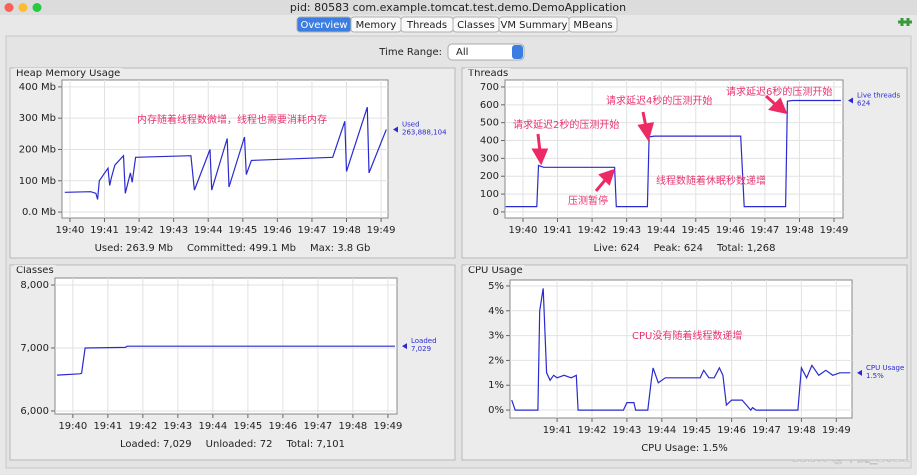  Describe the element at coordinates (421, 349) in the screenshot. I see `legend-value: 7,029` at that location.